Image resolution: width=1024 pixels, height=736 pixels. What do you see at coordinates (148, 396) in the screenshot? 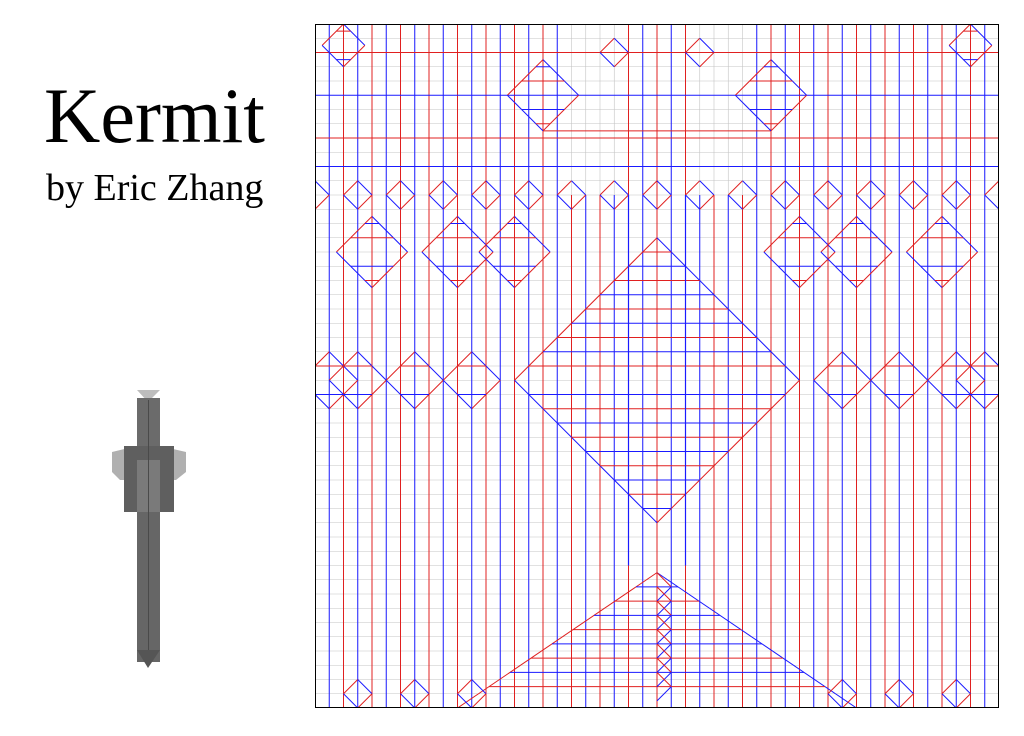
I see `preview-tip-top` at bounding box center [148, 396].